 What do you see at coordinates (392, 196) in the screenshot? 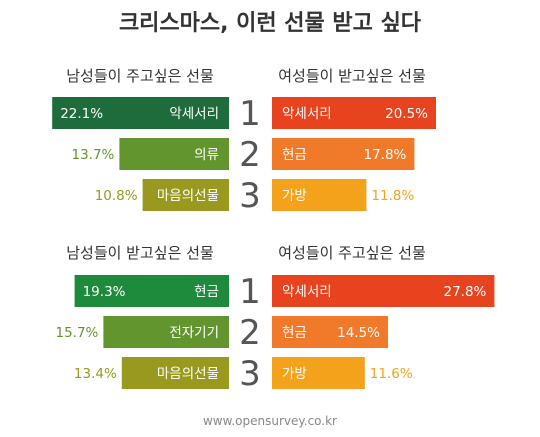
I see `value-label: 11.8%` at bounding box center [392, 196].